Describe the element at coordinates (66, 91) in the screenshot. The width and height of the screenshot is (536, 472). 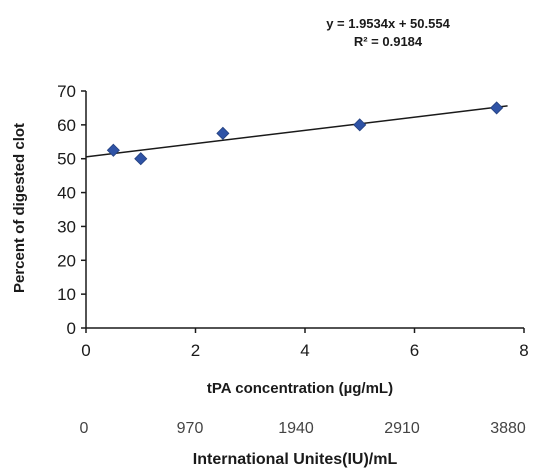
I see `y-tick-label: 70` at that location.